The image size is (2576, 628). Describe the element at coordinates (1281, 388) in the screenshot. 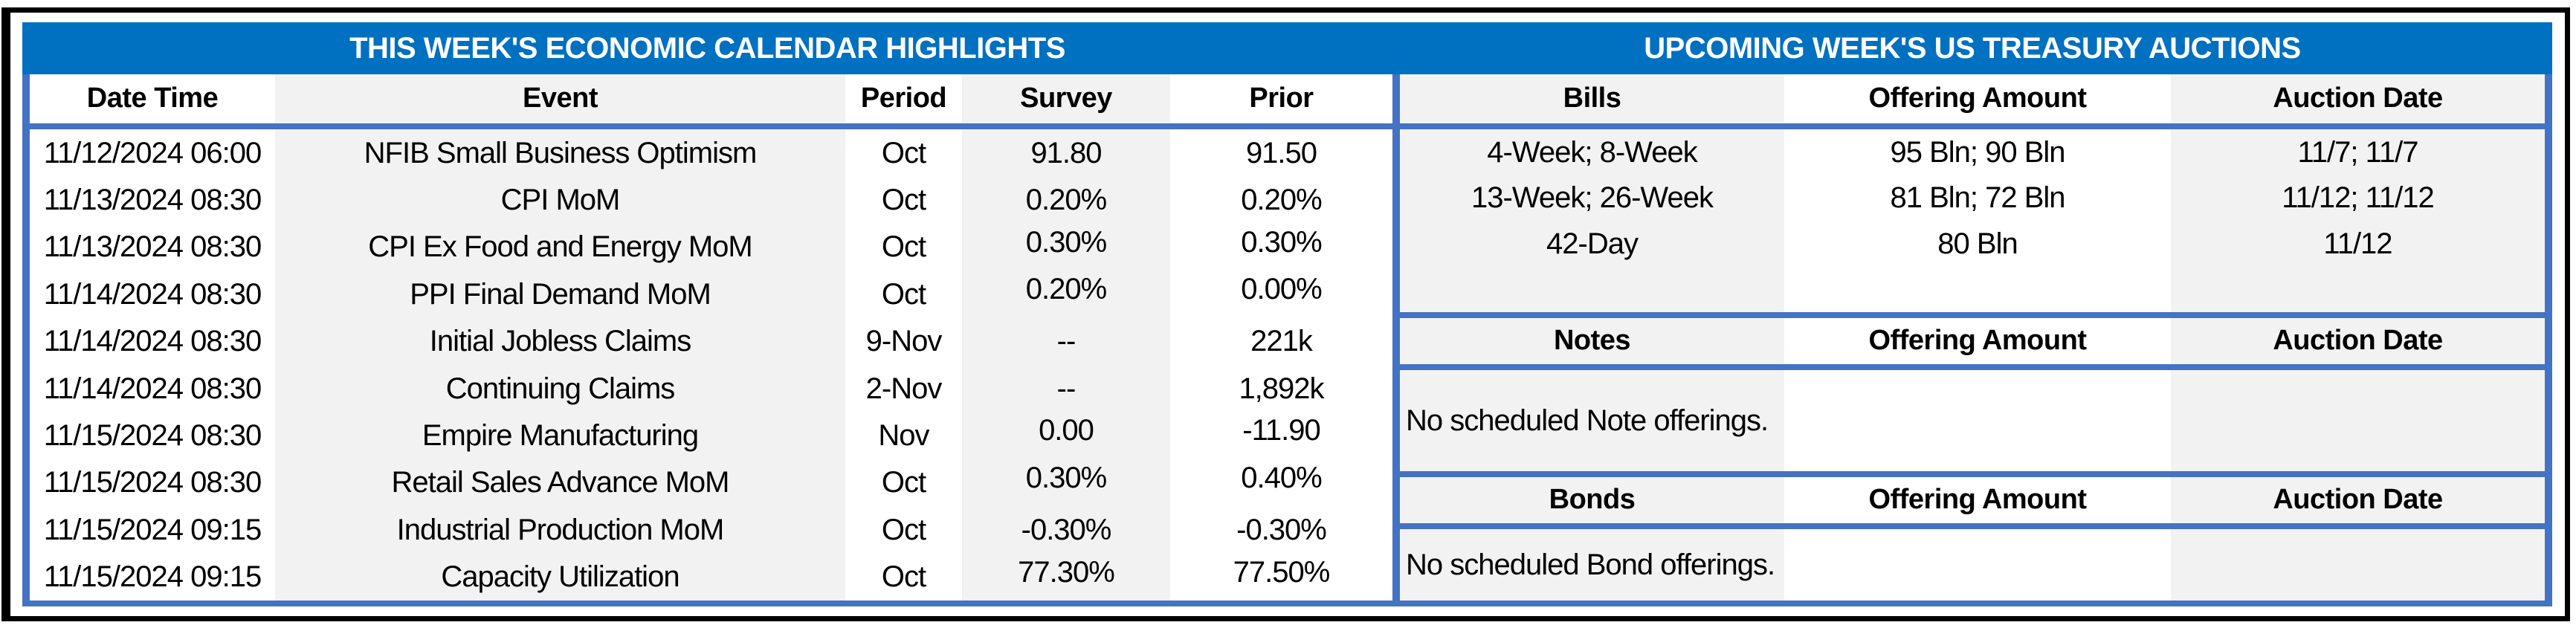

I see `cell-prior: 1,892k` at that location.